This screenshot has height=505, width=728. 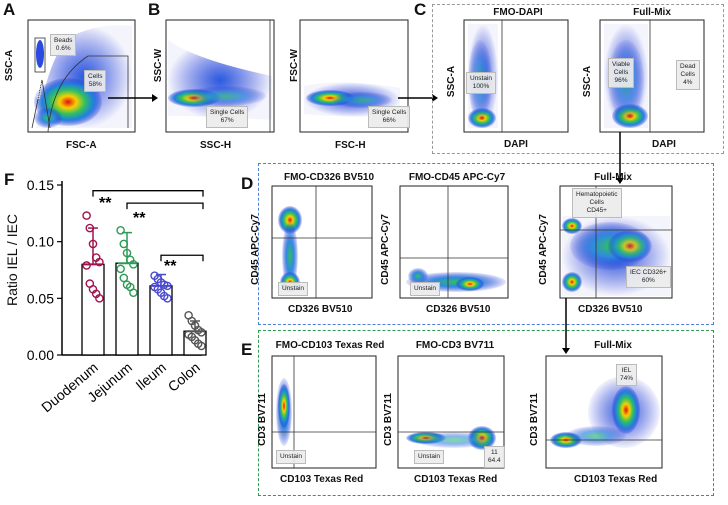 I want to click on panel-d-plot3-scatter, so click(x=616, y=242).